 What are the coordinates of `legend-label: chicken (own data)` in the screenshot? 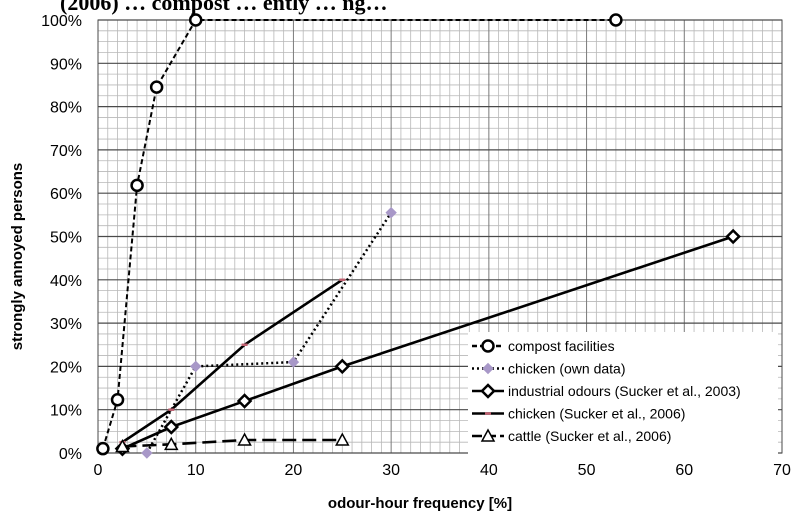 It's located at (567, 369).